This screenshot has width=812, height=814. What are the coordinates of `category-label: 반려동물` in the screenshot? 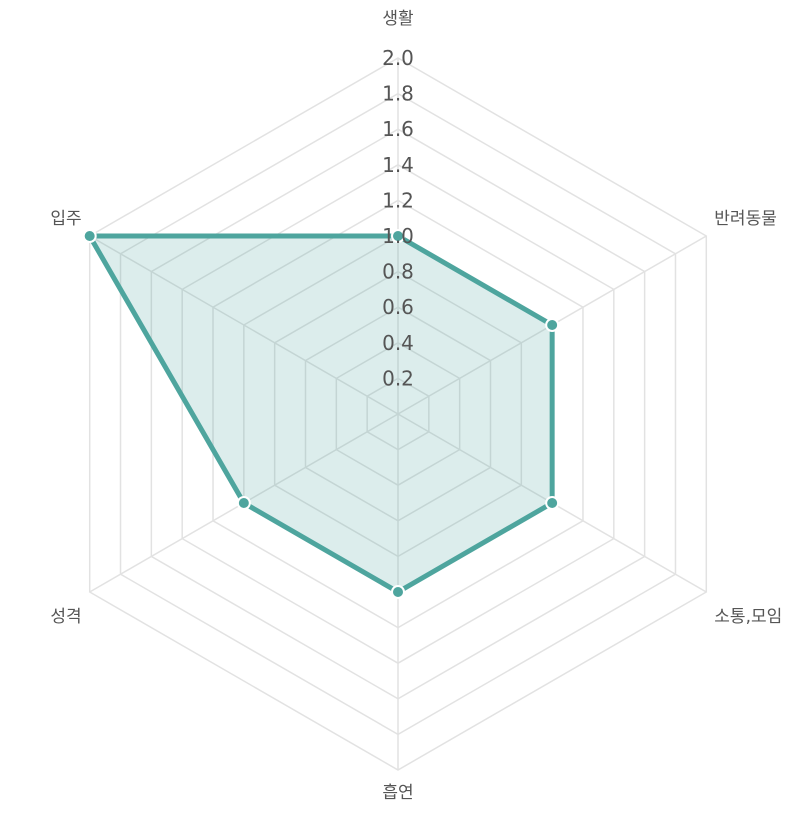 It's located at (745, 219).